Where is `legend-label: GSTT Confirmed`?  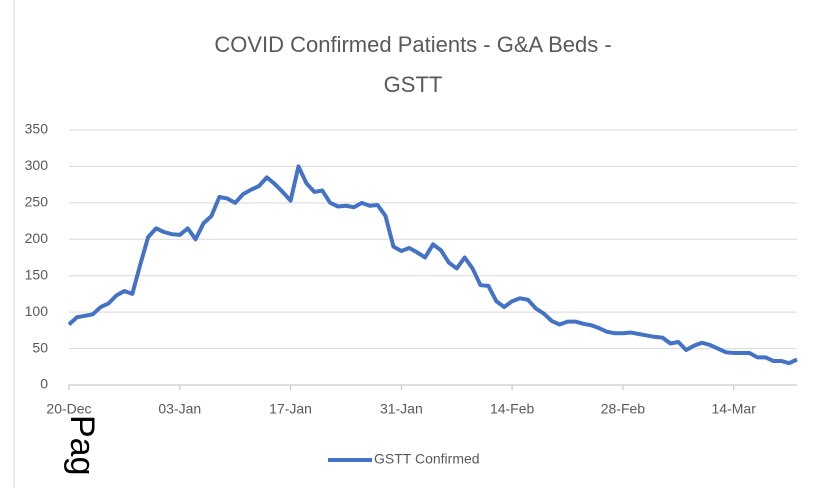 legend-label: GSTT Confirmed is located at coordinates (427, 459).